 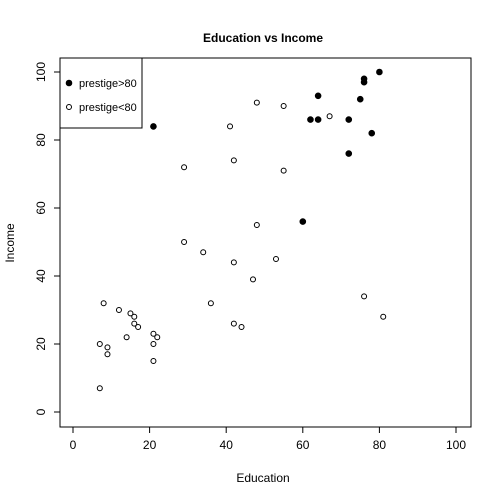 I want to click on y-axis-label: Income, so click(x=10, y=243).